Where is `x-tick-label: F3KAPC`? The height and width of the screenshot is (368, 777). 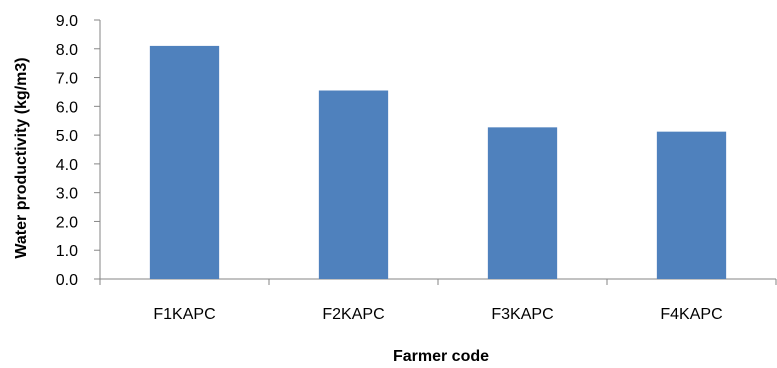 x-tick-label: F3KAPC is located at coordinates (522, 314).